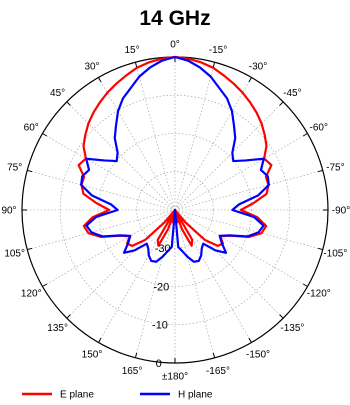 The width and height of the screenshot is (350, 405). I want to click on angle-tick-label: -90°, so click(341, 211).